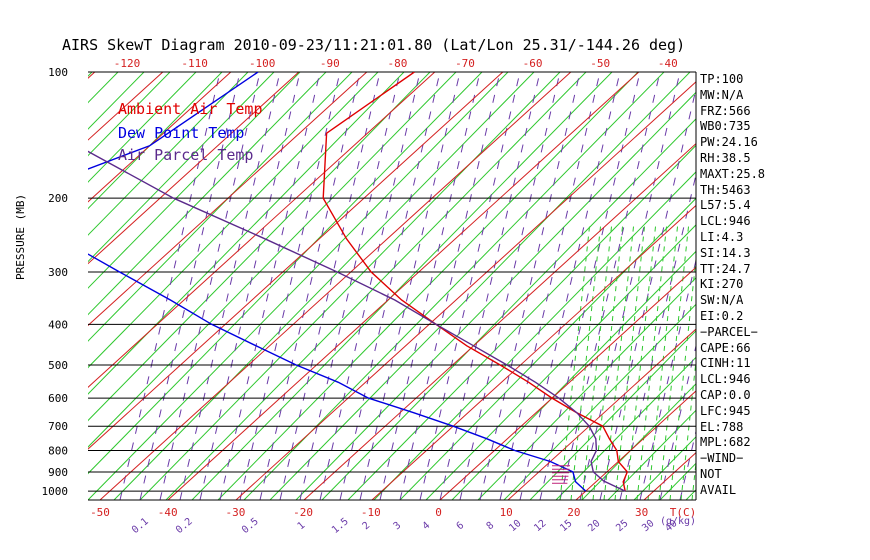 This screenshot has height=560, width=870. Describe the element at coordinates (561, 474) in the screenshot. I see `cin-hatch` at that location.